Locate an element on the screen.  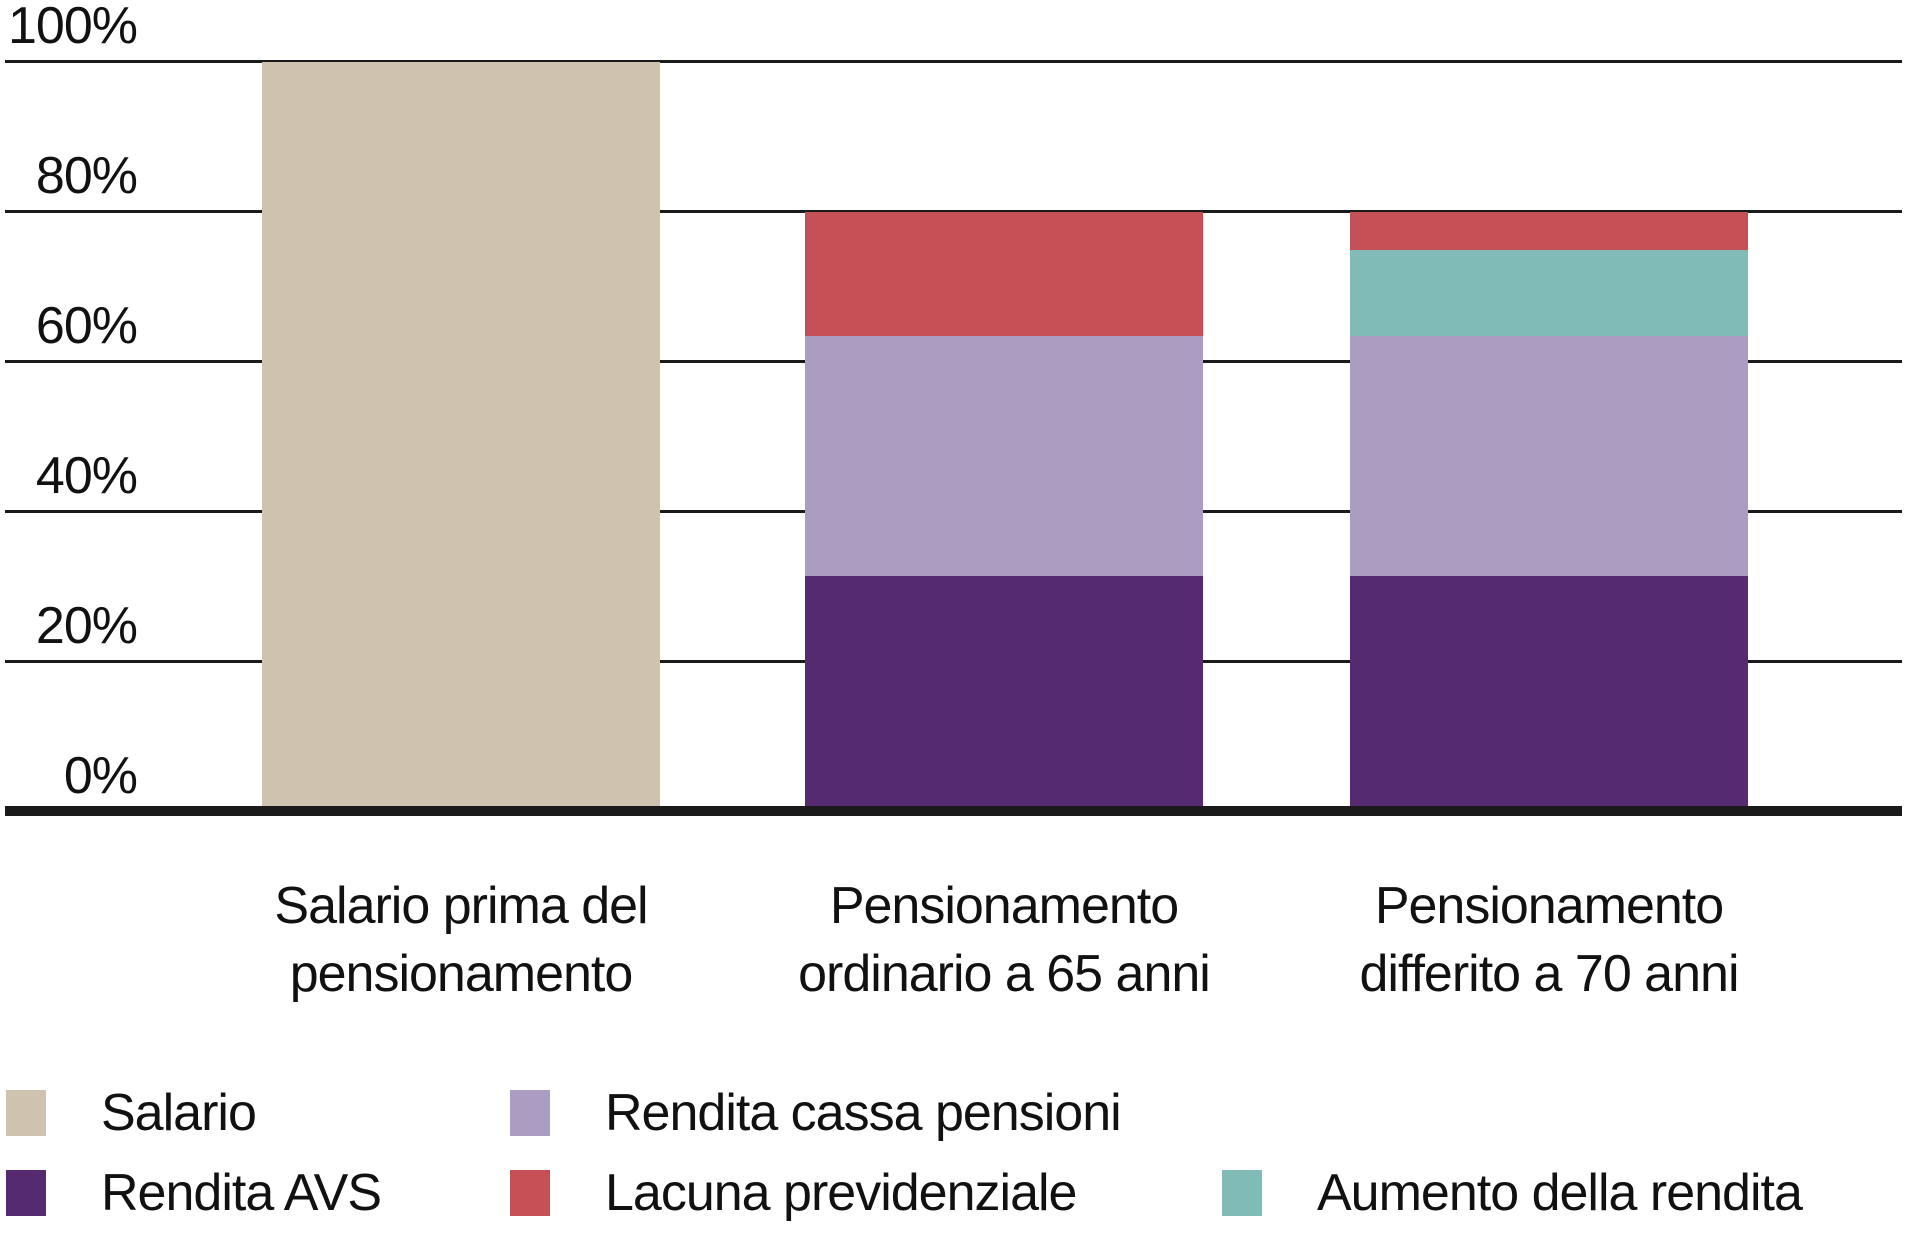
x-axis-category-label: Pensionamento ordinario a 65 anni is located at coordinates (1004, 940).